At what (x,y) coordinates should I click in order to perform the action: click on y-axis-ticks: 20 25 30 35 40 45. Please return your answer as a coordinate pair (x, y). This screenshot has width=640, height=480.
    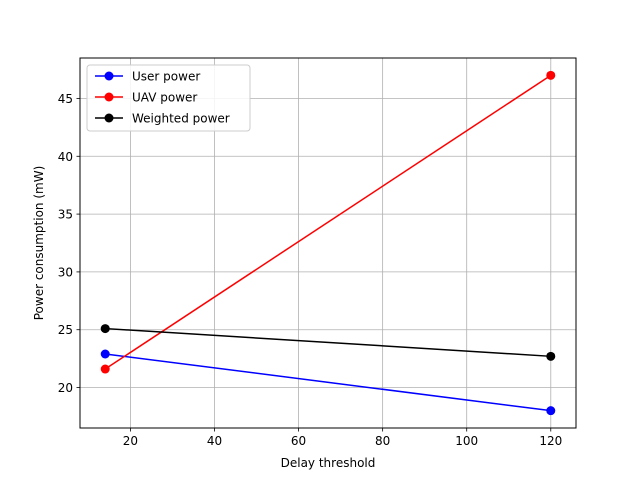
    Looking at the image, I should click on (69, 243).